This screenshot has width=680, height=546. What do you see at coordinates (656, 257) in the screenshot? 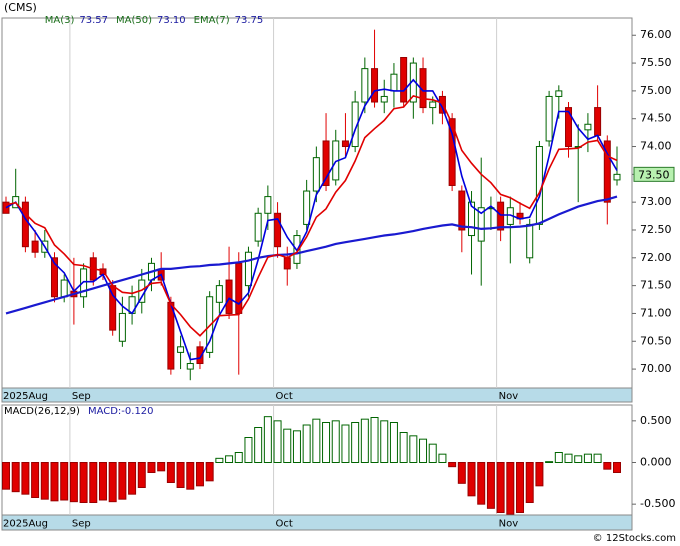
I see `y-tick-label: 72.00` at bounding box center [656, 257].